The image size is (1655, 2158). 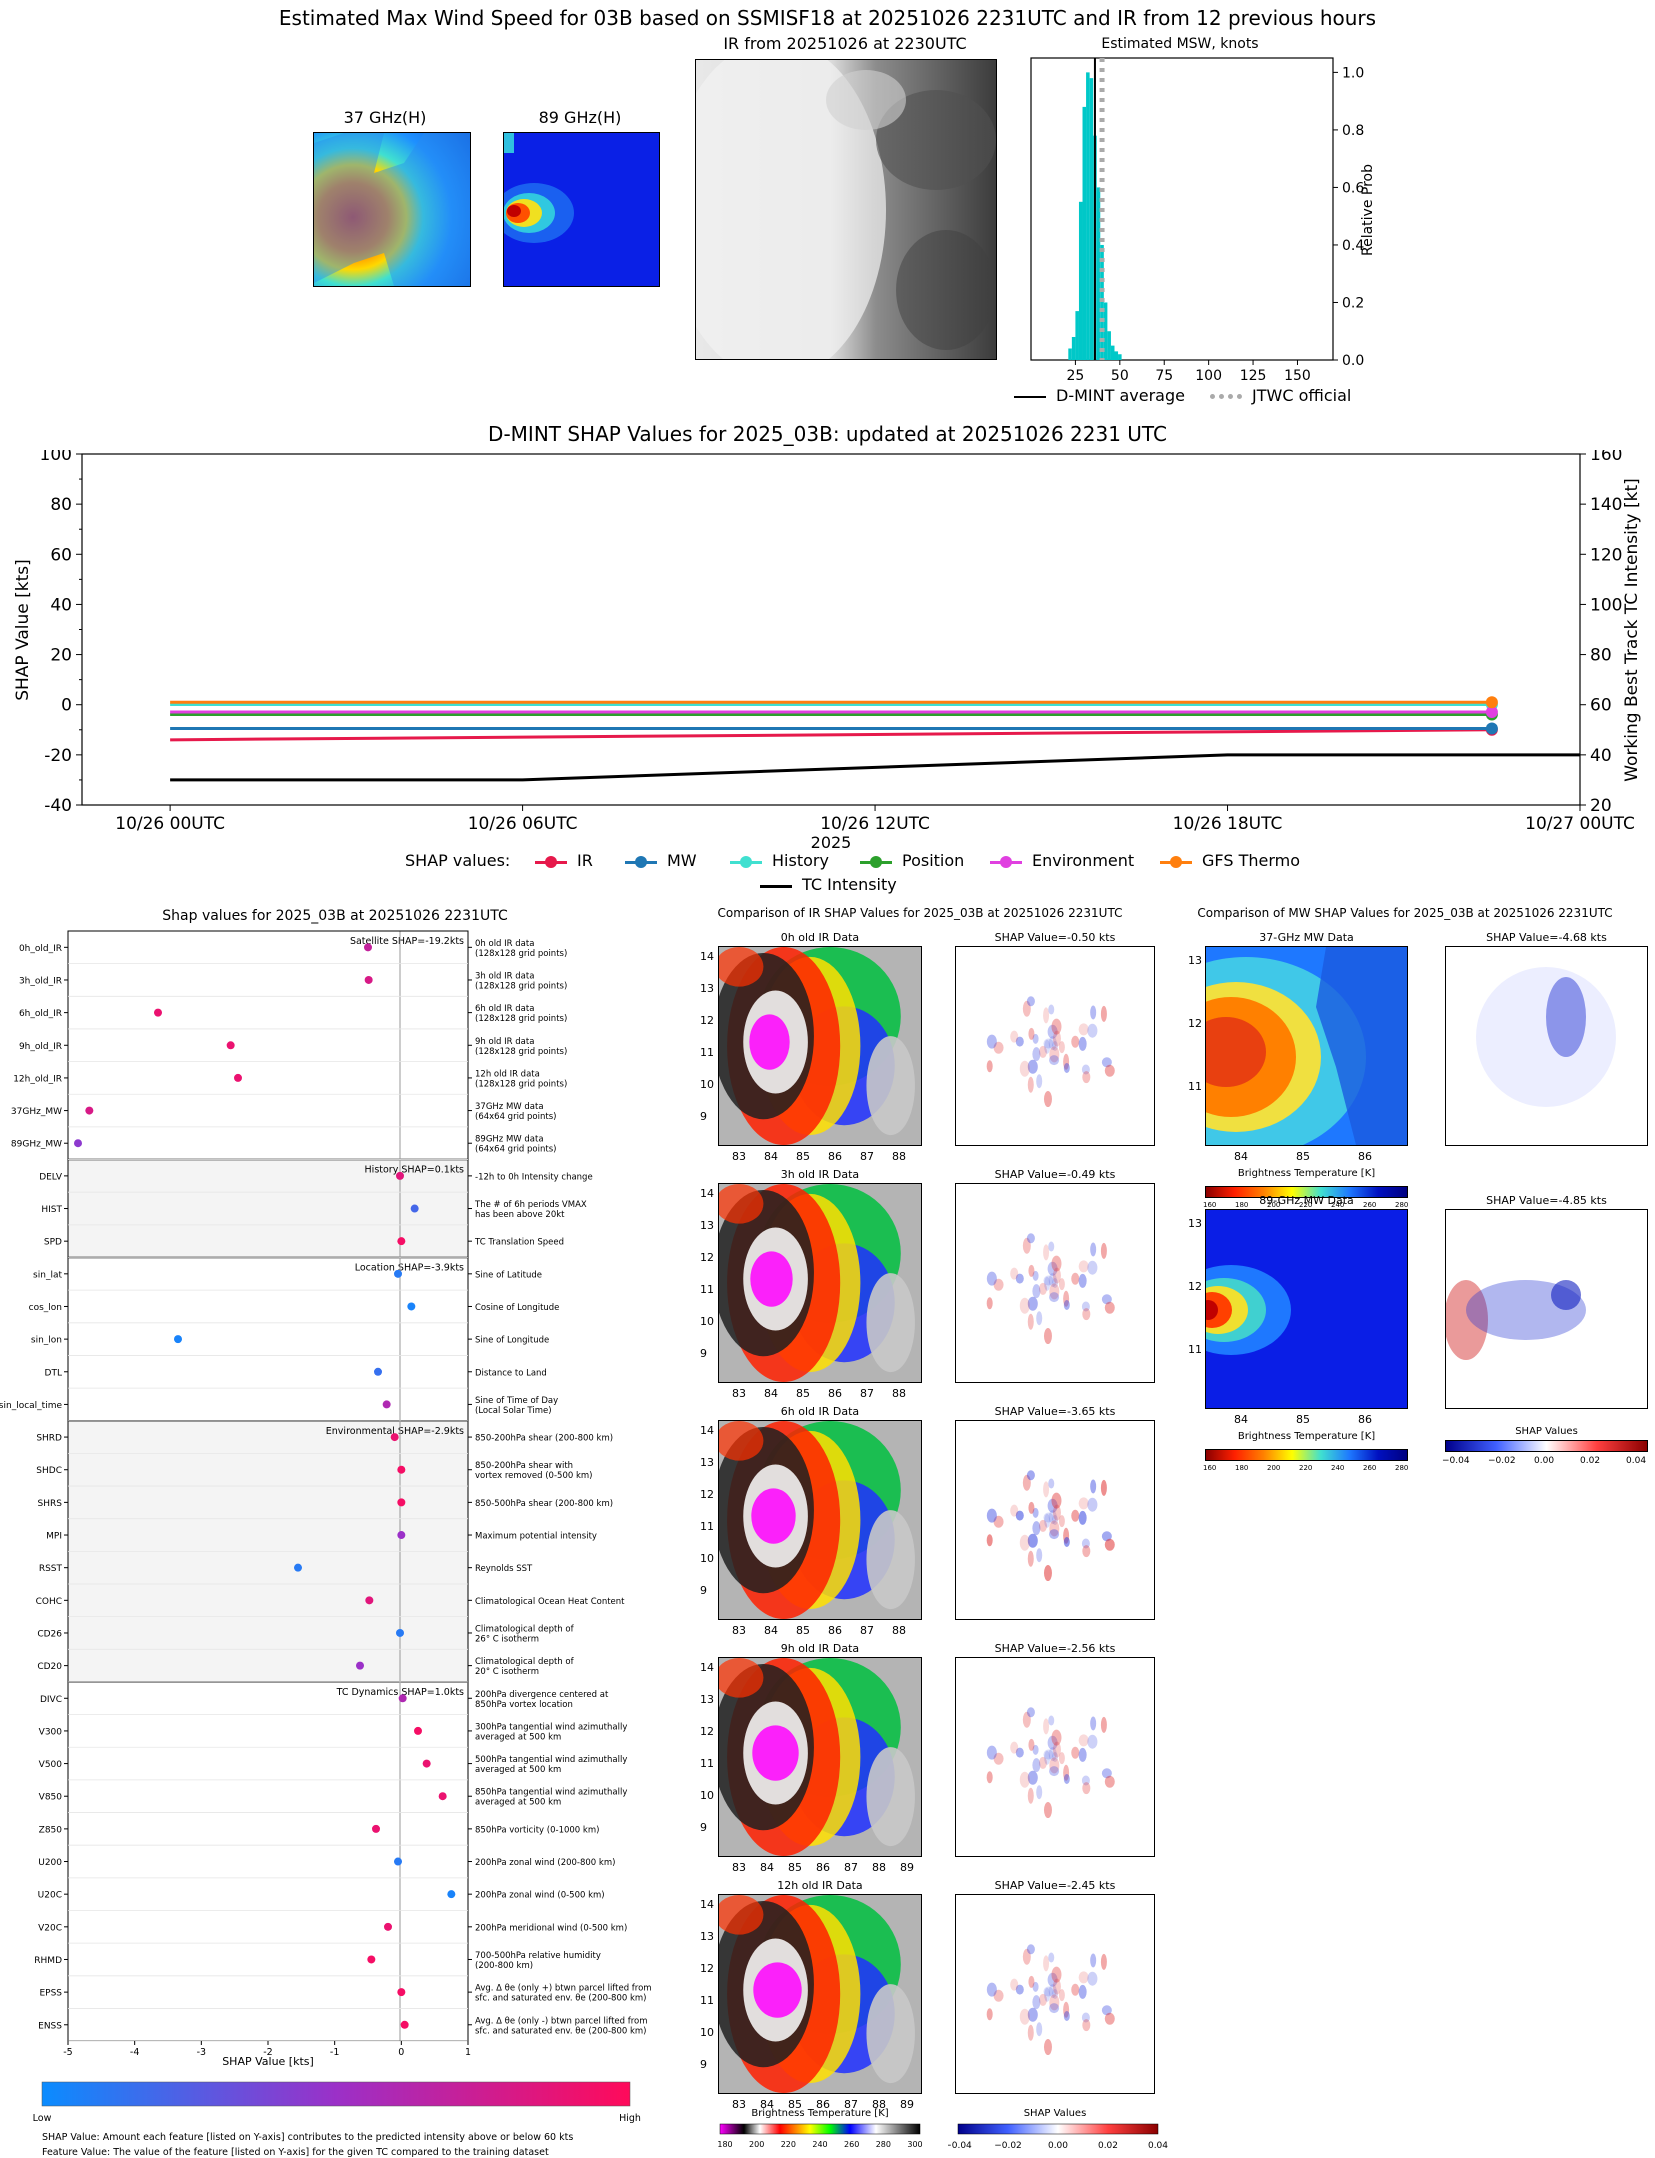 What do you see at coordinates (40, 981) in the screenshot?
I see `feature-name: 3h_old_IR` at bounding box center [40, 981].